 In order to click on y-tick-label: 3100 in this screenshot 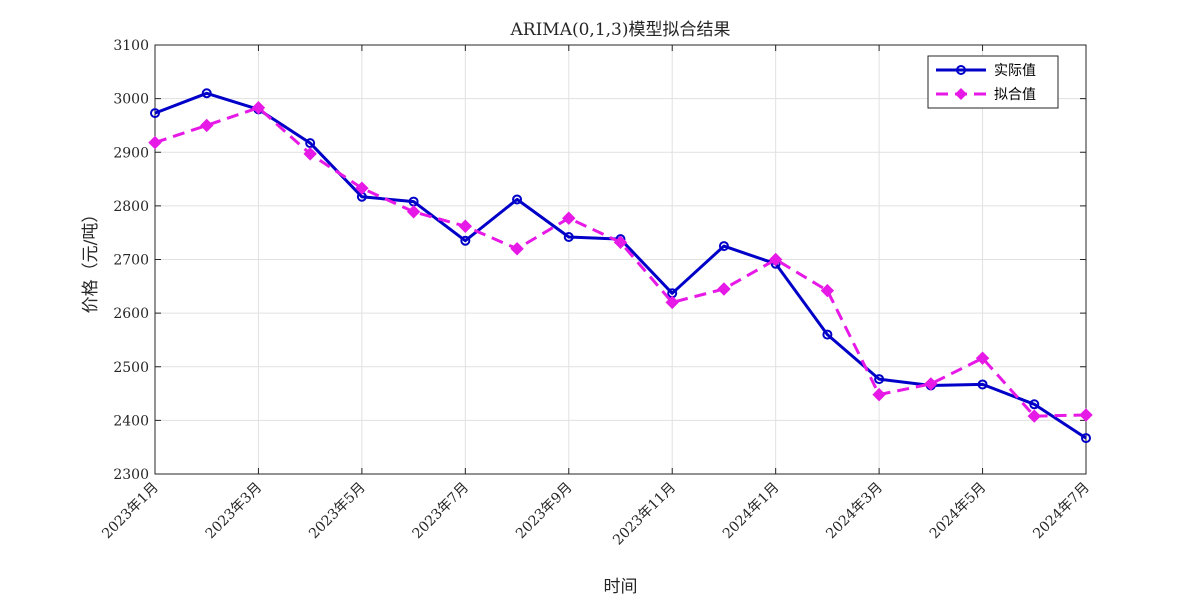, I will do `click(131, 46)`.